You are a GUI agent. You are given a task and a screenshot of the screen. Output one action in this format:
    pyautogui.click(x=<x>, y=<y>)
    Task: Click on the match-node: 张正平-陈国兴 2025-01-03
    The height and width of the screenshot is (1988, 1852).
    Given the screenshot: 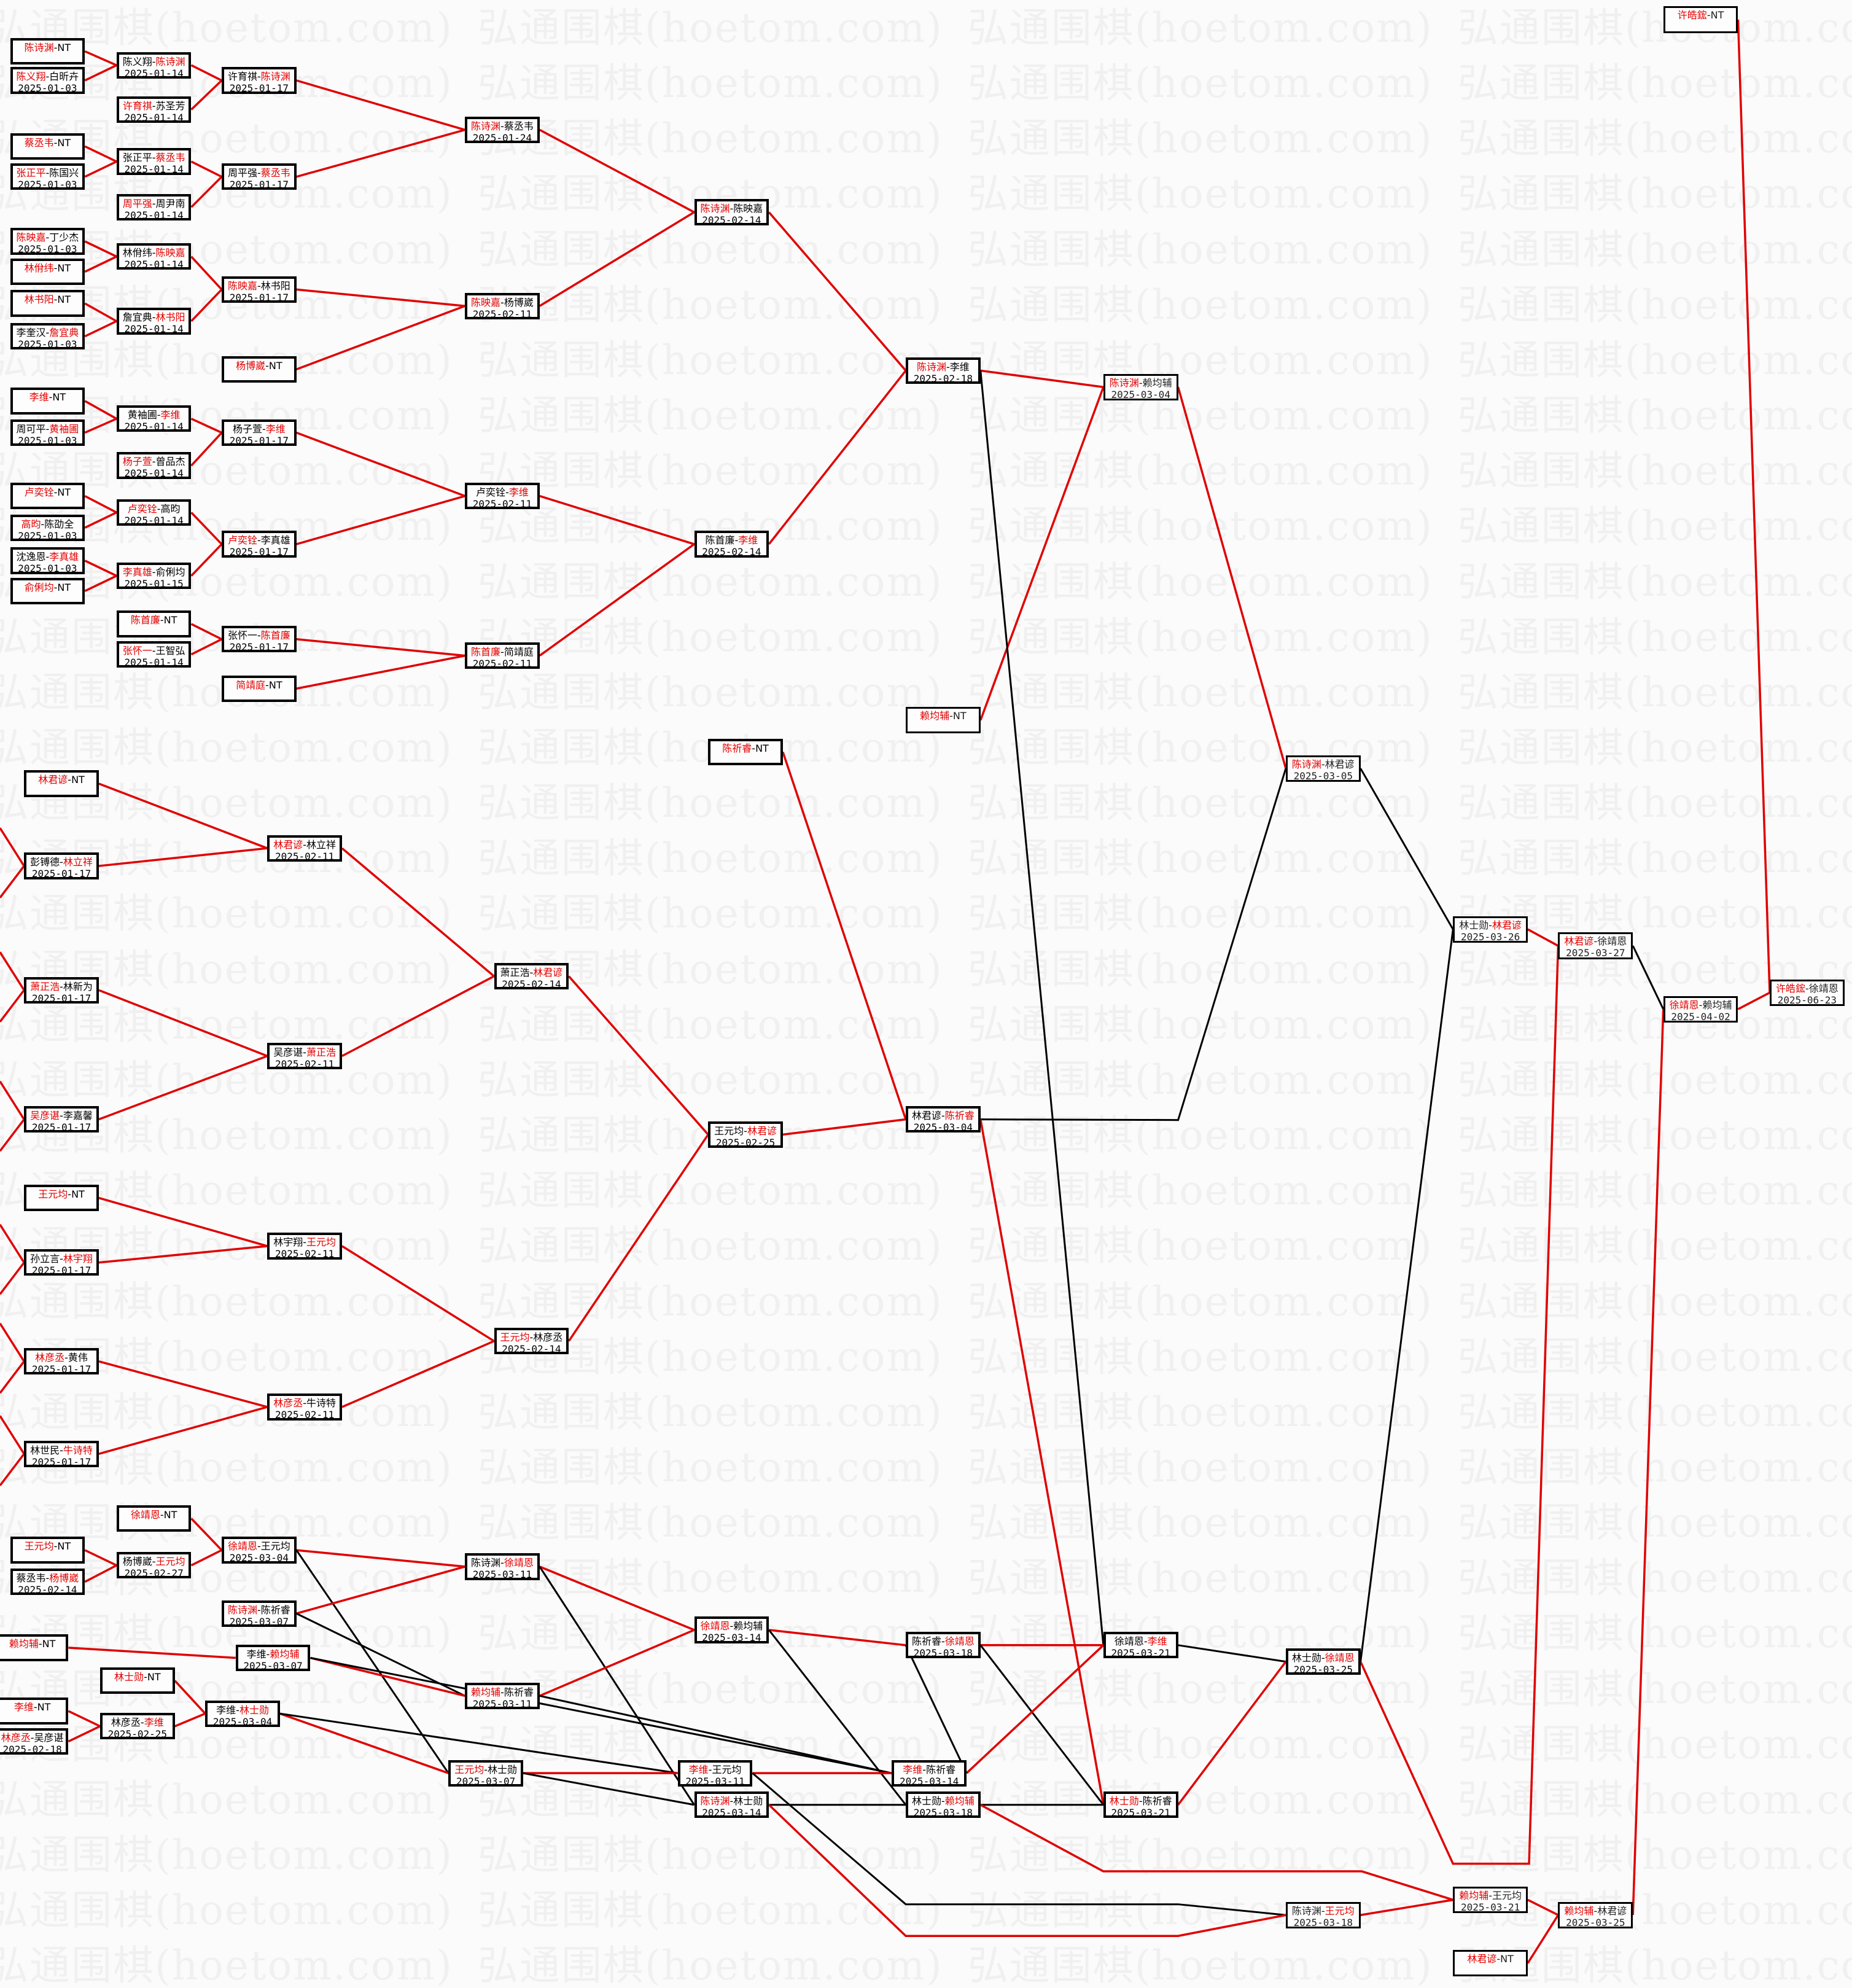 What is the action you would take?
    pyautogui.click(x=47, y=176)
    